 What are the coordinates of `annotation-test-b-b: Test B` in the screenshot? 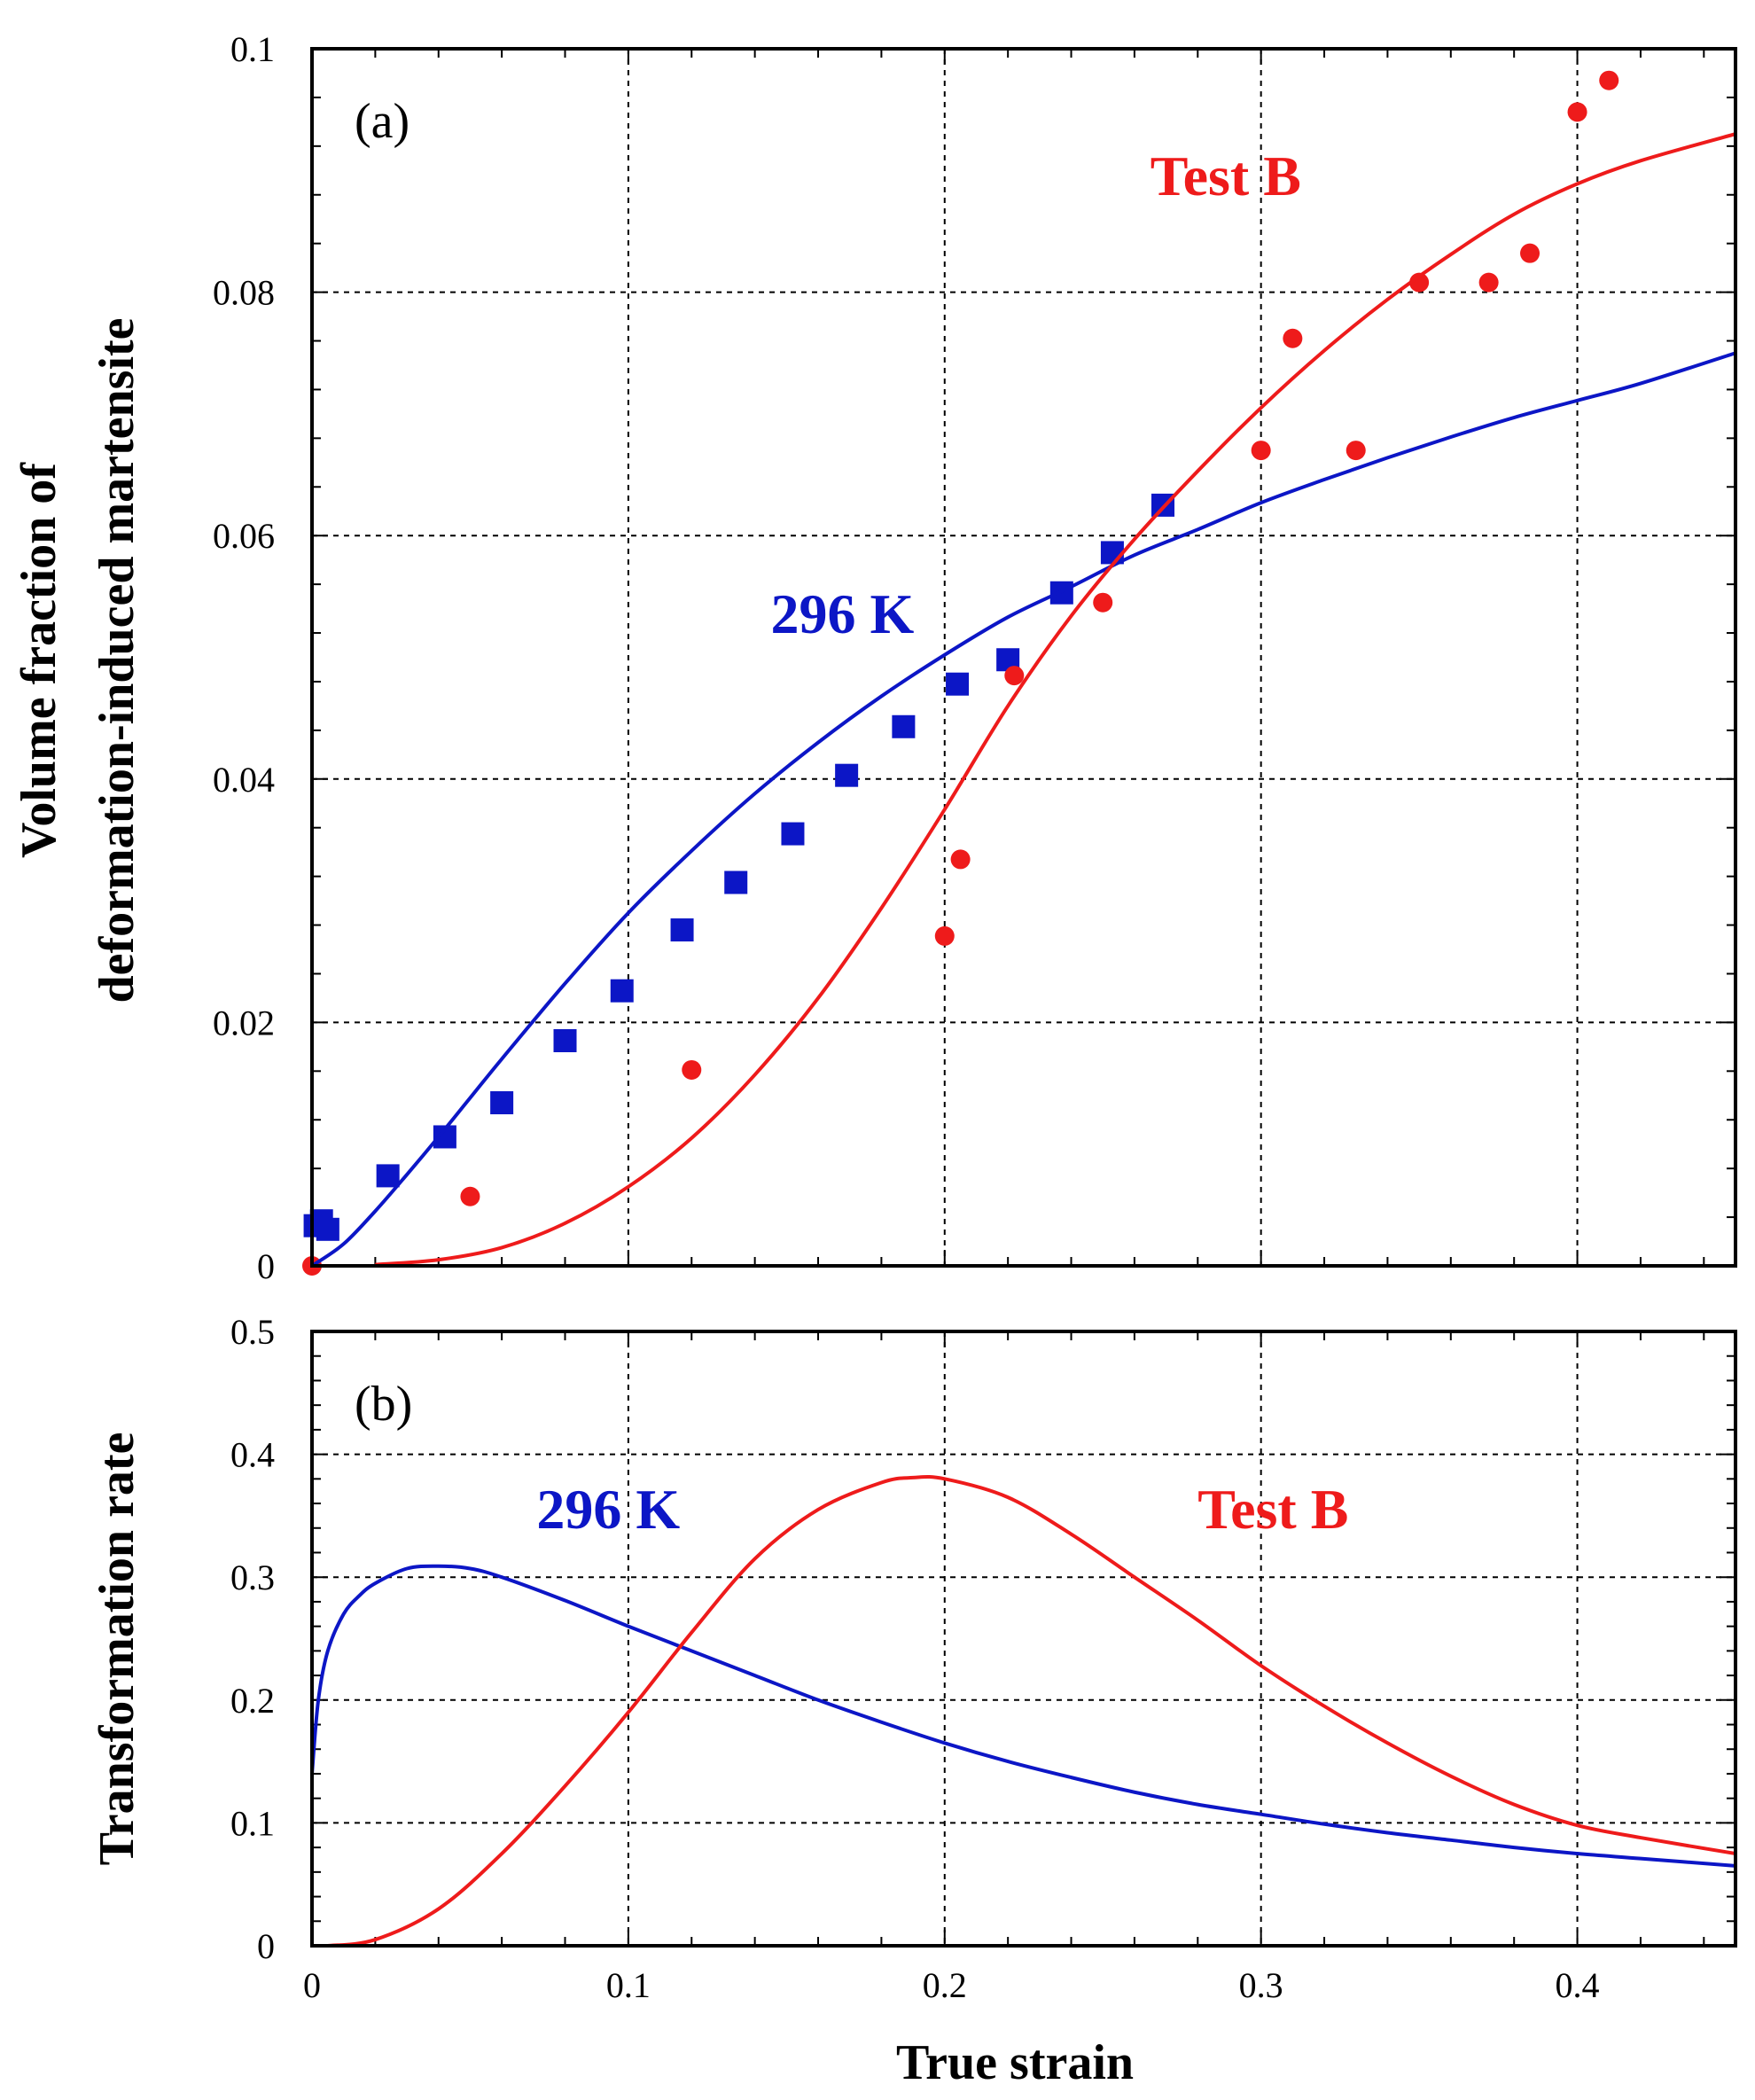 It's located at (1272, 1509).